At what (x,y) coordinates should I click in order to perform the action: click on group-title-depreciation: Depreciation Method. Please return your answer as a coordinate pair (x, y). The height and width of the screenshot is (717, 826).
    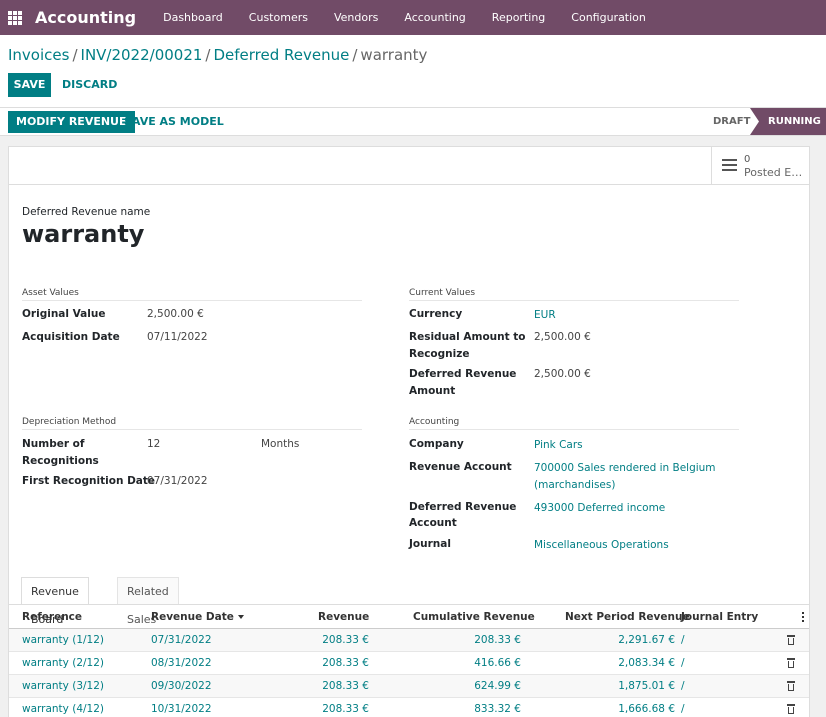
    Looking at the image, I should click on (69, 422).